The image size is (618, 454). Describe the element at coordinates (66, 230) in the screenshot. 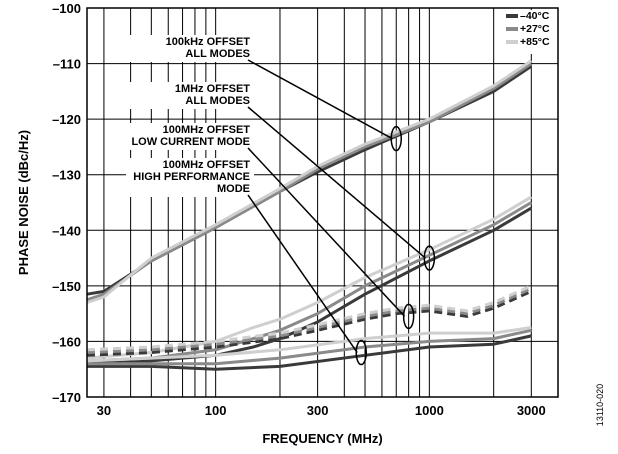

I see `y-tick-label: –140` at that location.